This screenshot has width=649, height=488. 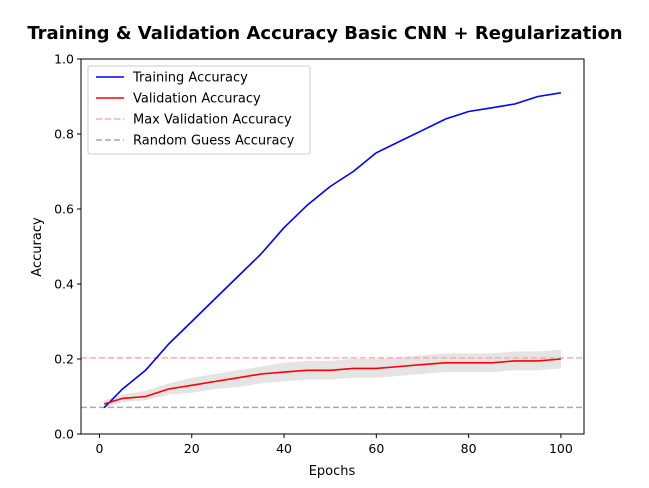 What do you see at coordinates (99, 448) in the screenshot?
I see `x-tick-label: 0` at bounding box center [99, 448].